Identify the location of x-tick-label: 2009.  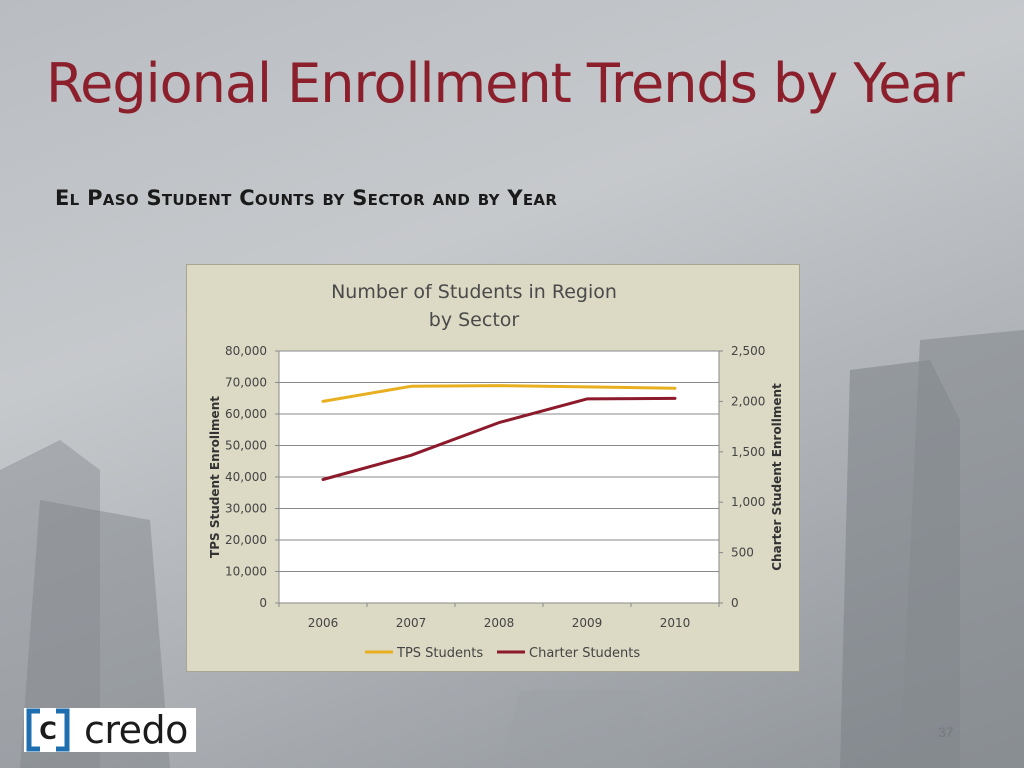
(587, 623).